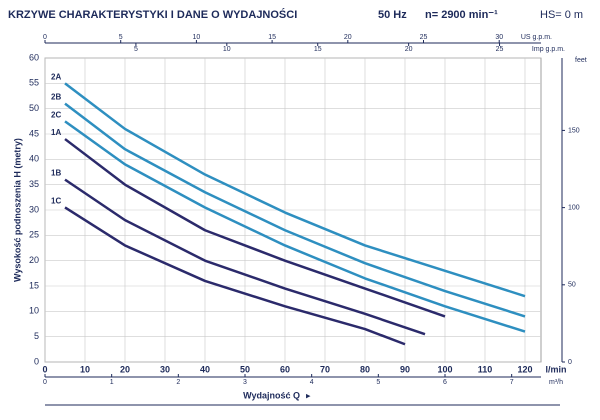 The width and height of the screenshot is (600, 420). Describe the element at coordinates (112, 382) in the screenshot. I see `tick-label: 1` at that location.